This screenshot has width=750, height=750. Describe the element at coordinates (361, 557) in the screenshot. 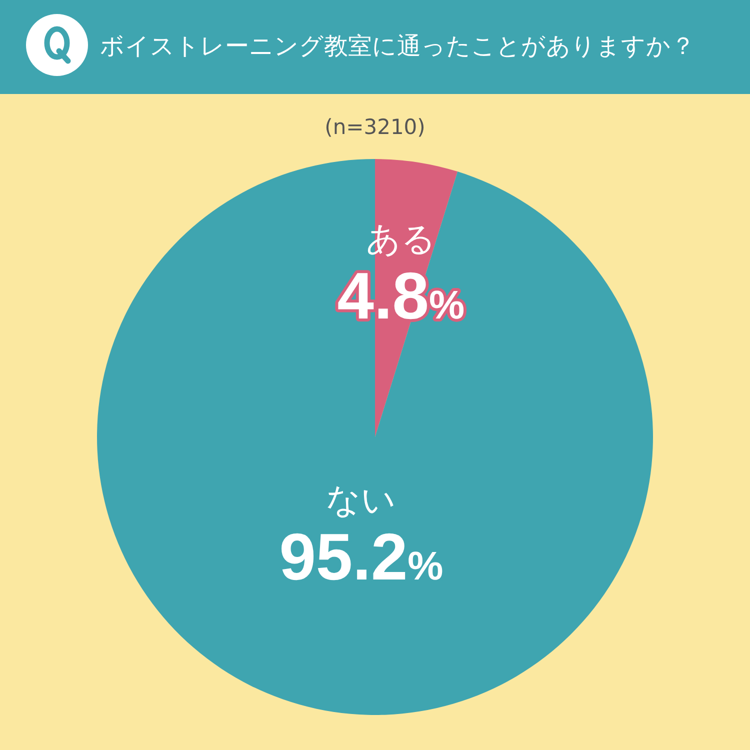

I see `data-label: 95.2%` at that location.